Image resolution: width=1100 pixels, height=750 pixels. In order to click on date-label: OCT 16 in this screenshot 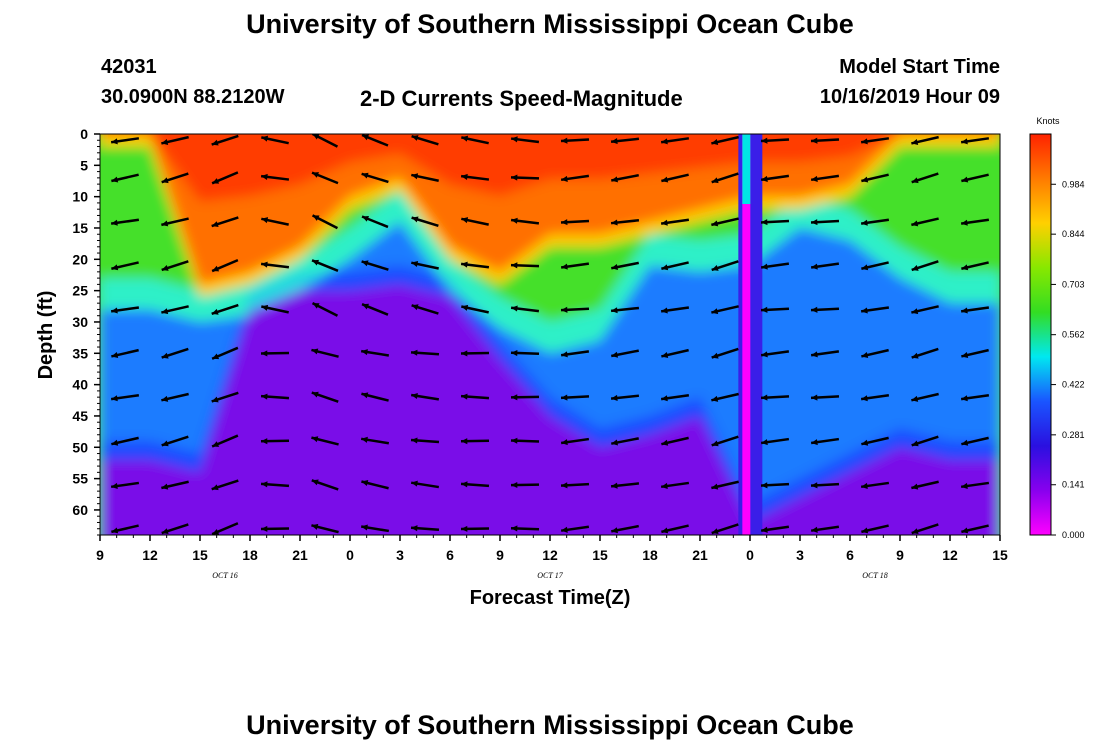, I will do `click(224, 575)`.